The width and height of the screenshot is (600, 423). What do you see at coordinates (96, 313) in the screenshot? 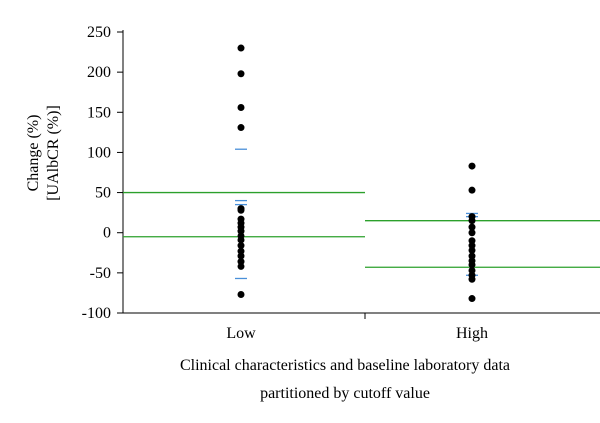
I see `y-tick-label: -100` at bounding box center [96, 313].